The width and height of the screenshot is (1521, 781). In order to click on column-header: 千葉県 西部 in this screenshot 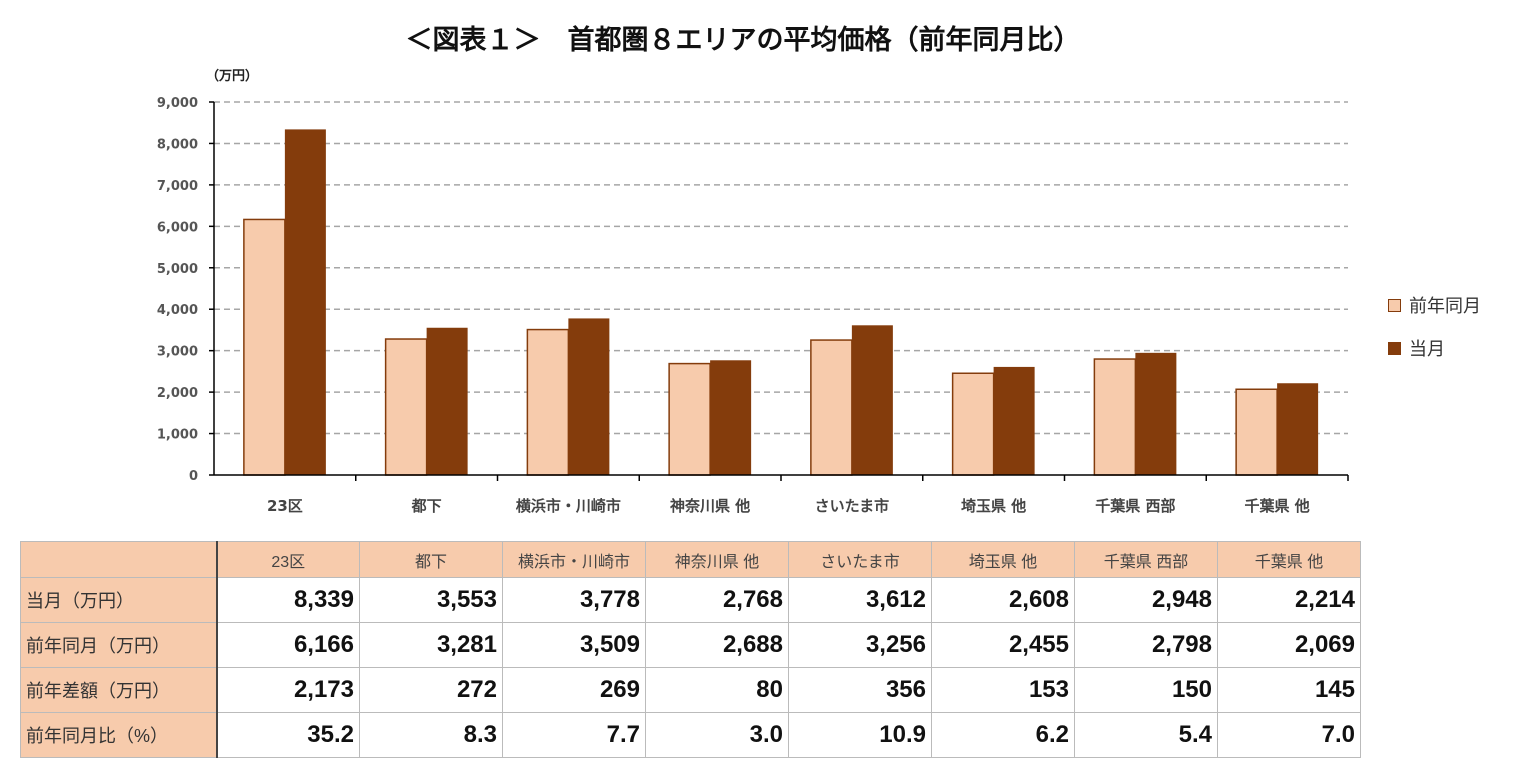, I will do `click(1146, 559)`.